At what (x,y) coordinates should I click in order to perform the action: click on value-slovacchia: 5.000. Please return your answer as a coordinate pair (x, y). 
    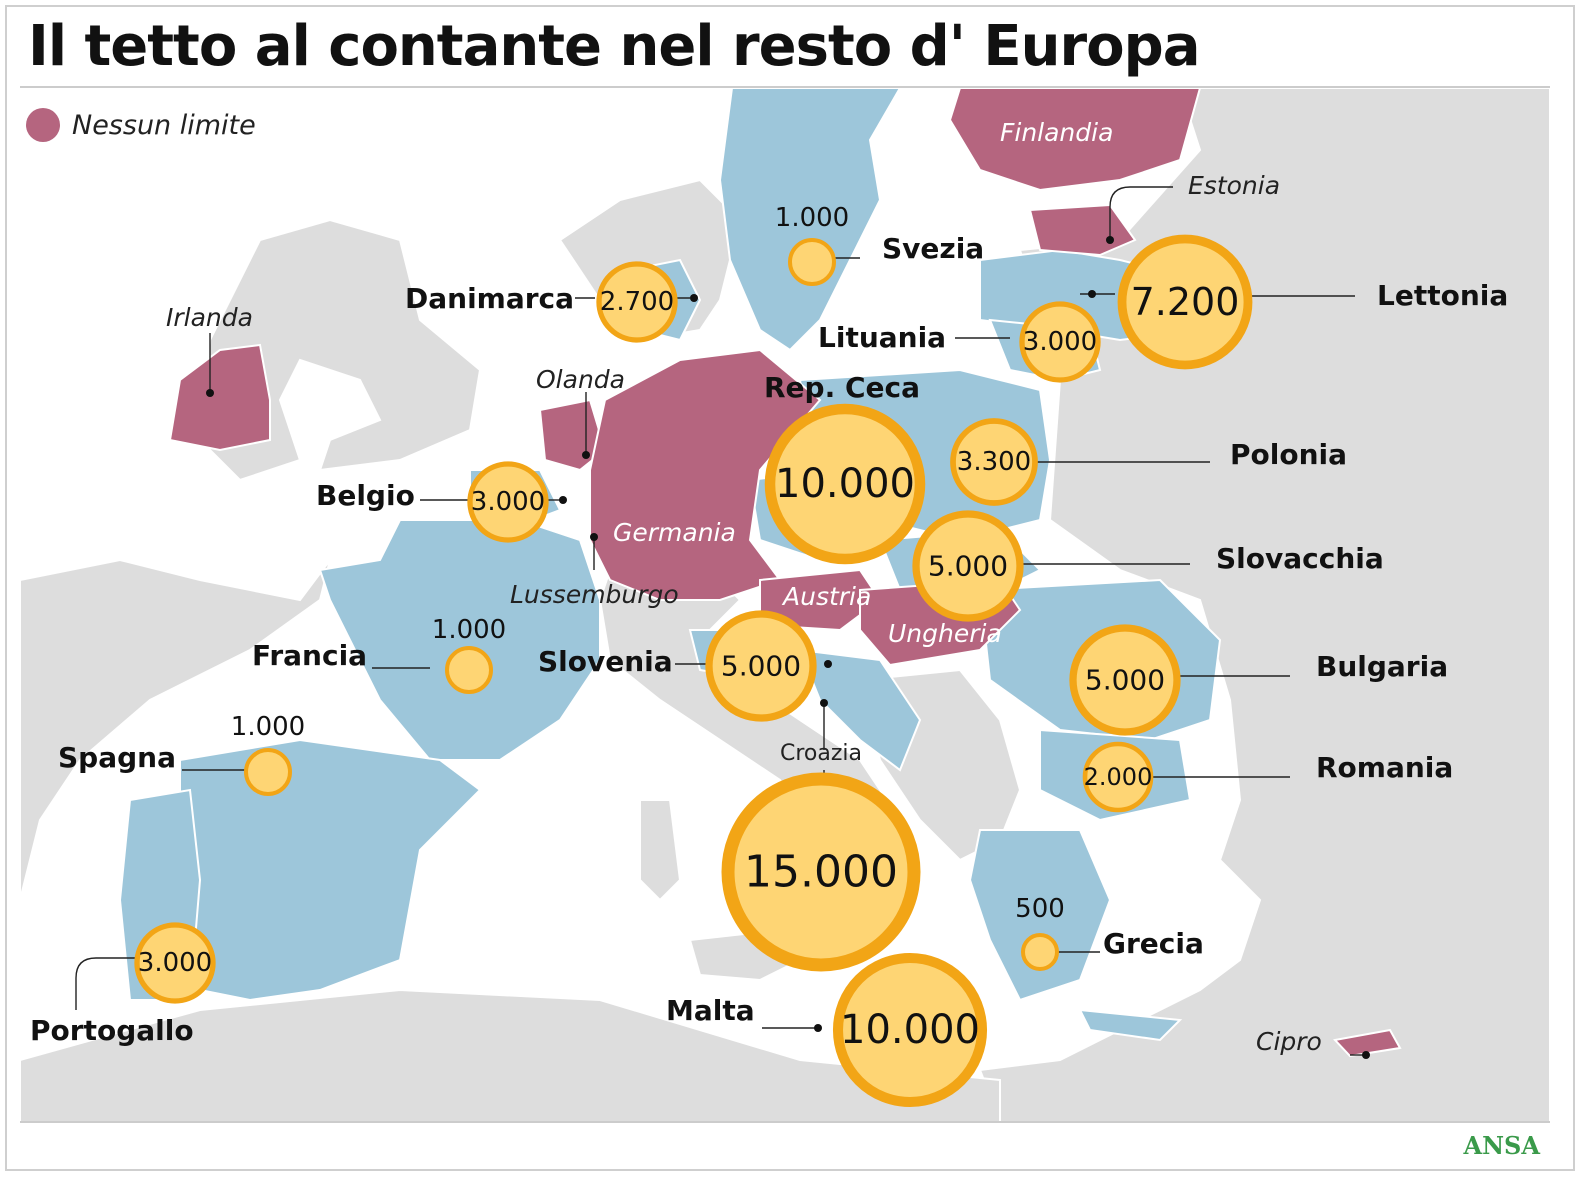
    Looking at the image, I should click on (968, 566).